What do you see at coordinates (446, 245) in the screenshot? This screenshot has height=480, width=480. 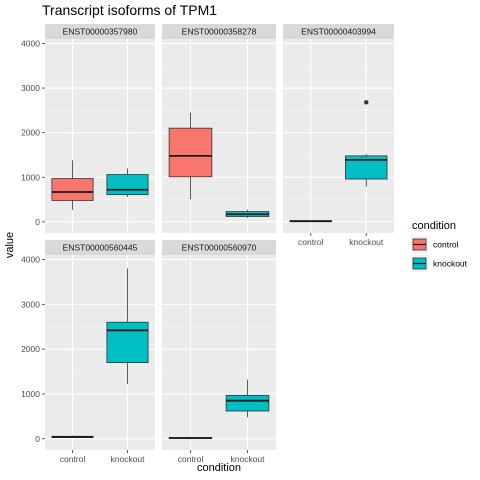 I see `legend-label-control: control` at bounding box center [446, 245].